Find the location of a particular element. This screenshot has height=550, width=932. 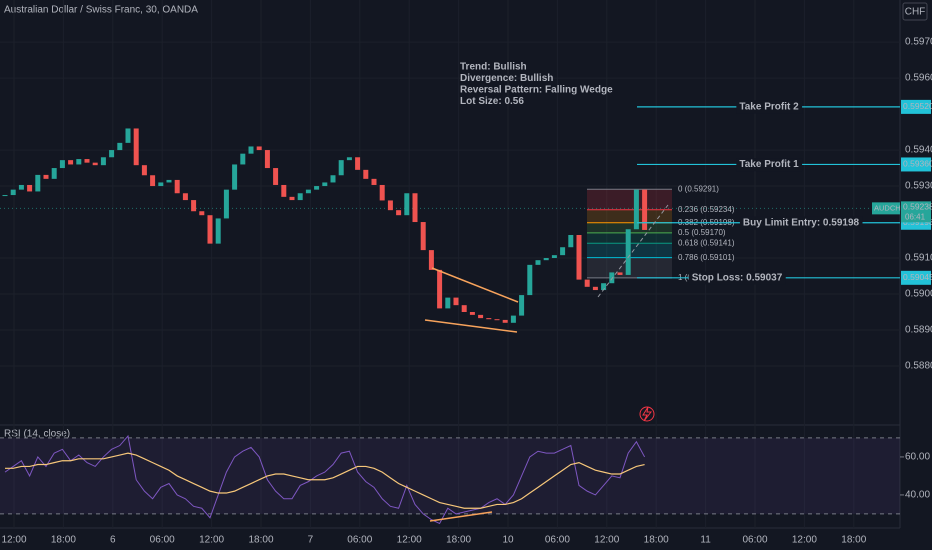

fib-label: 0.618 (0.59141) is located at coordinates (706, 242).